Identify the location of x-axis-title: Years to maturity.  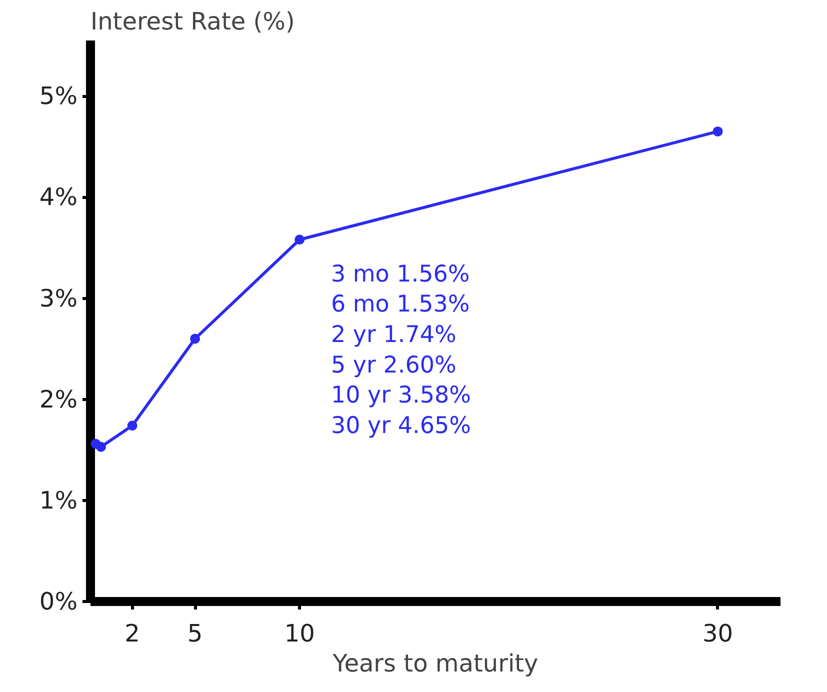
(435, 664).